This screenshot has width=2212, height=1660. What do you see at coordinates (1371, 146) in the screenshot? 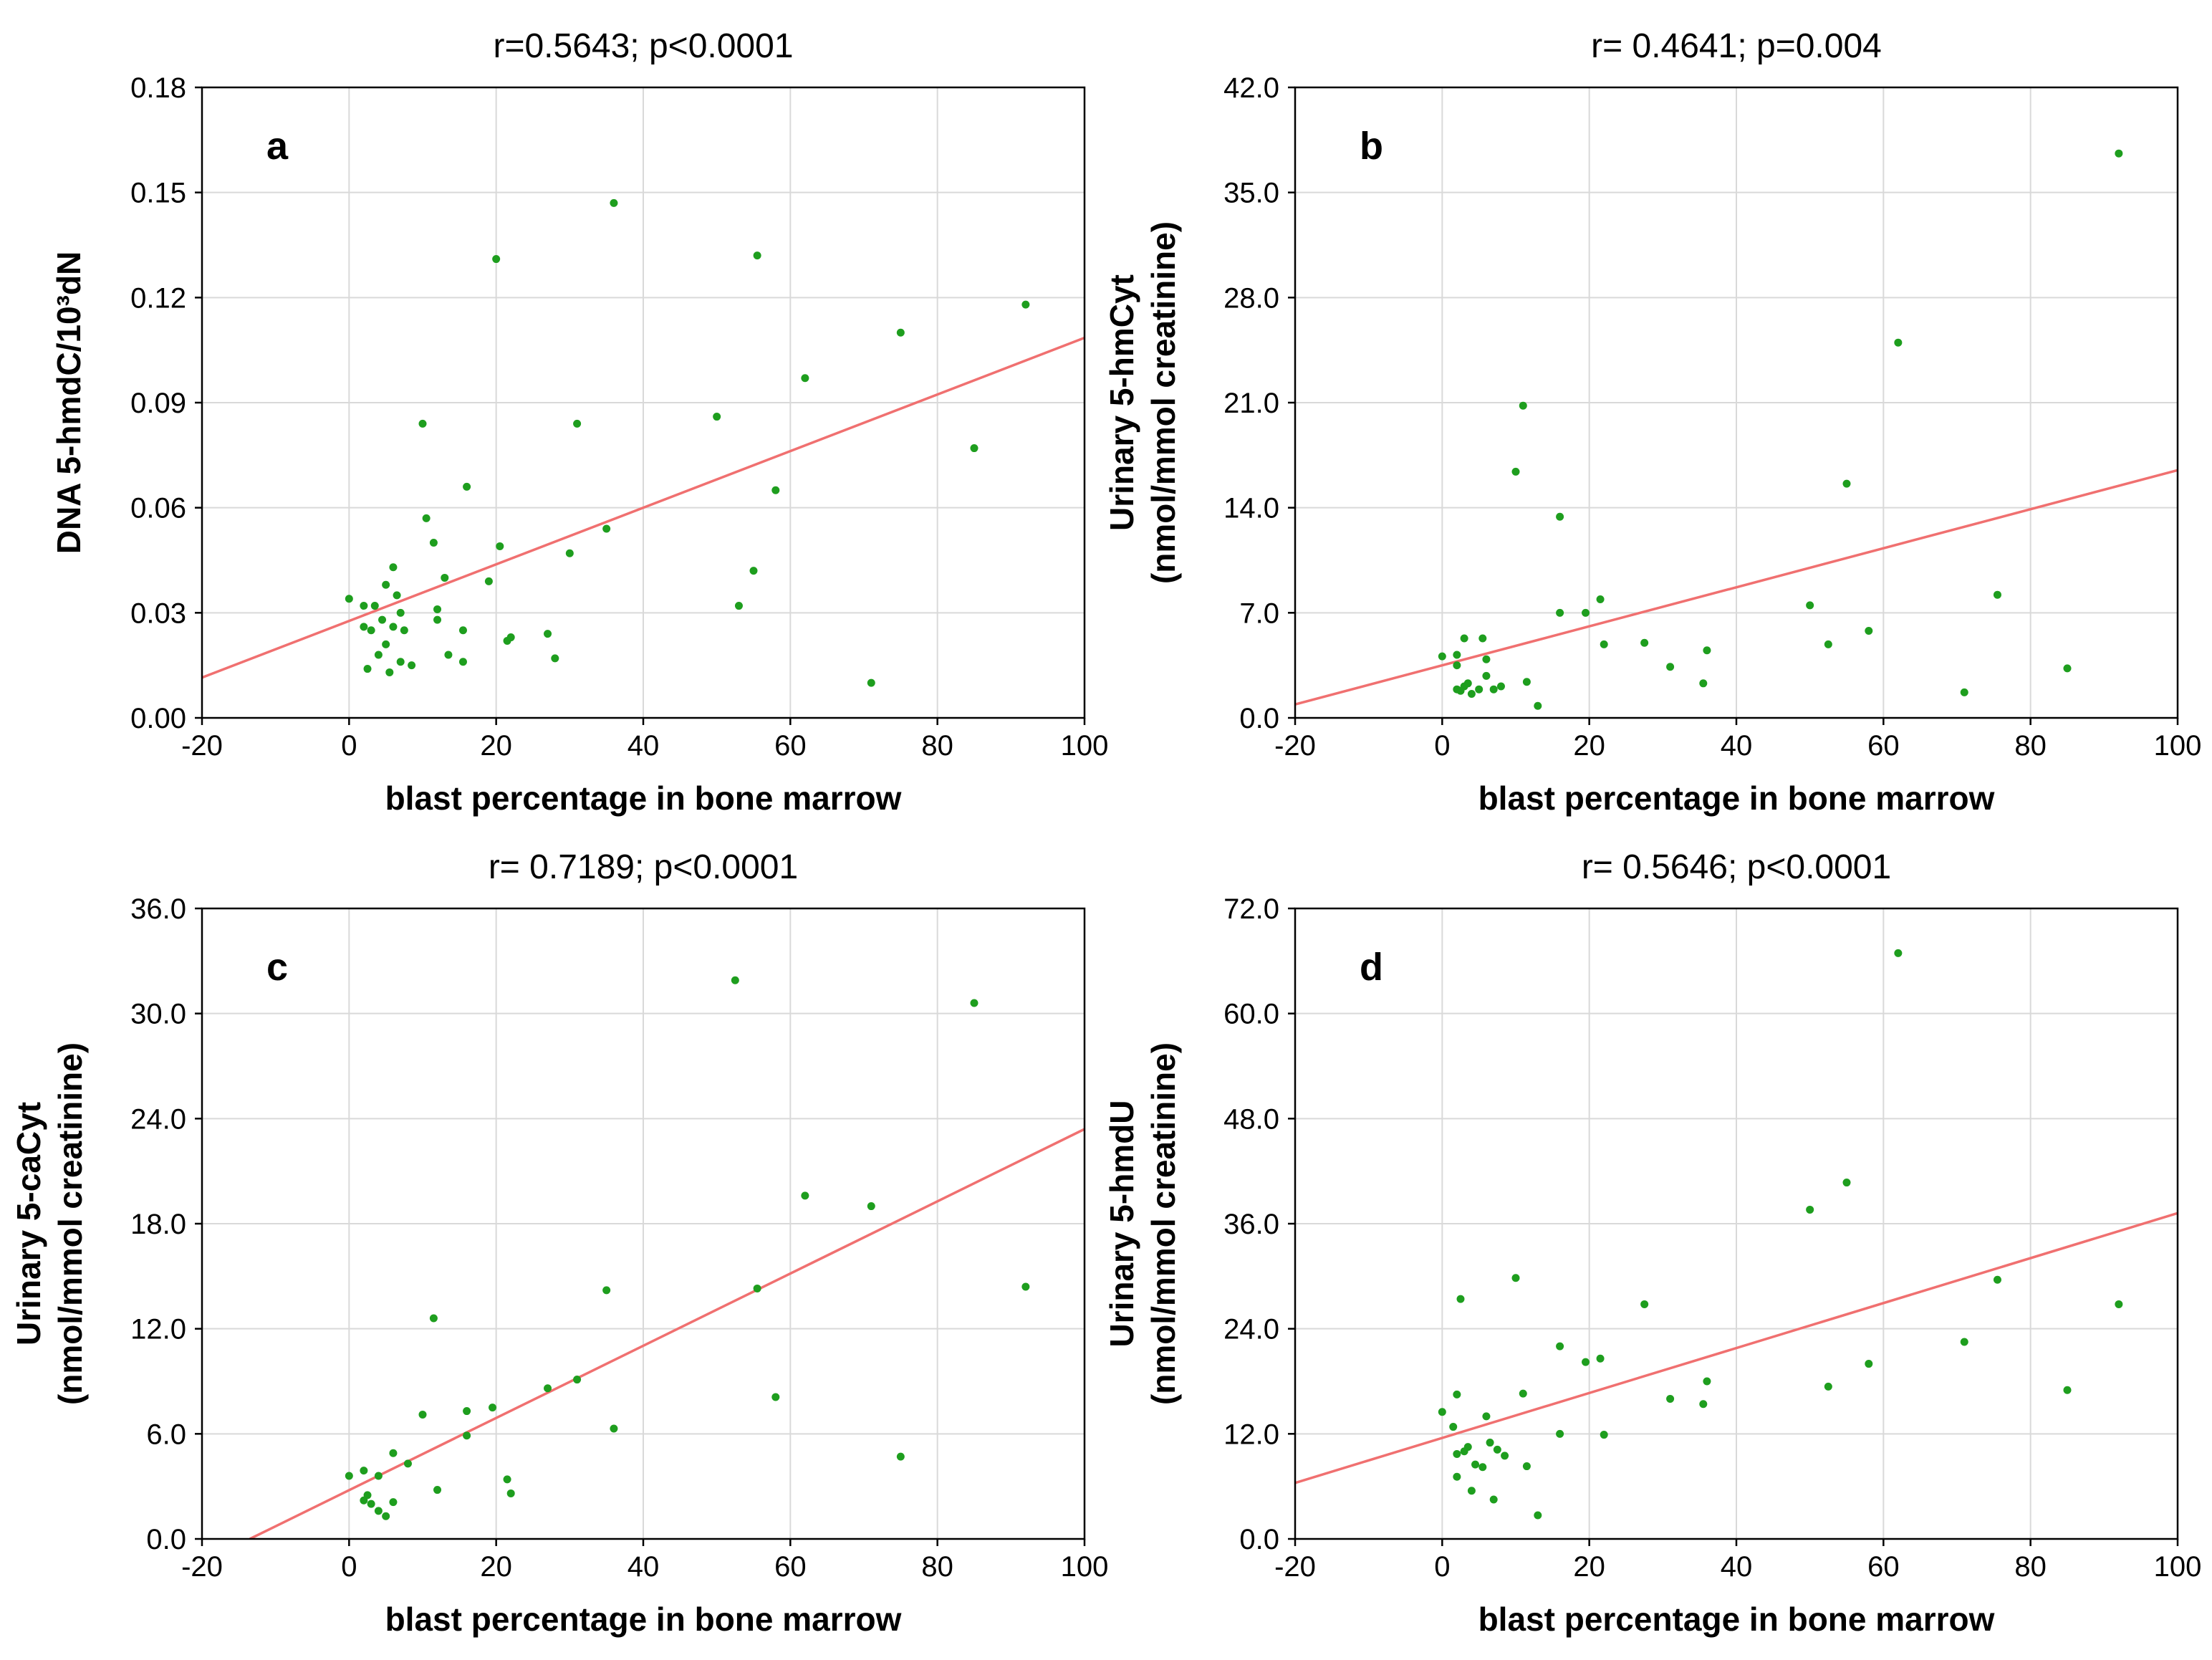
I see `panel-letter: b` at bounding box center [1371, 146].